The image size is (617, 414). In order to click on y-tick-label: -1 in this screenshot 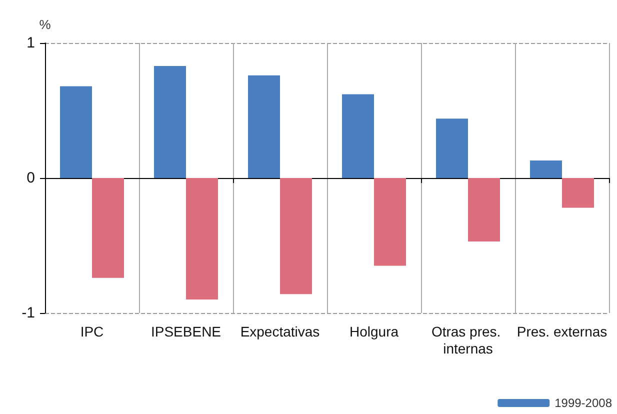, I will do `click(28, 313)`.